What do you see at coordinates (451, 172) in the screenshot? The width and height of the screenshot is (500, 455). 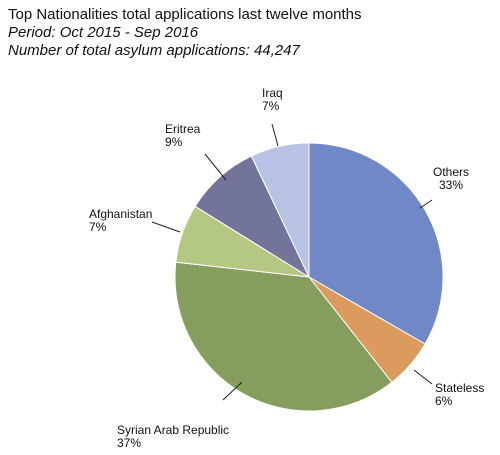 I see `slice-label-others: Others` at bounding box center [451, 172].